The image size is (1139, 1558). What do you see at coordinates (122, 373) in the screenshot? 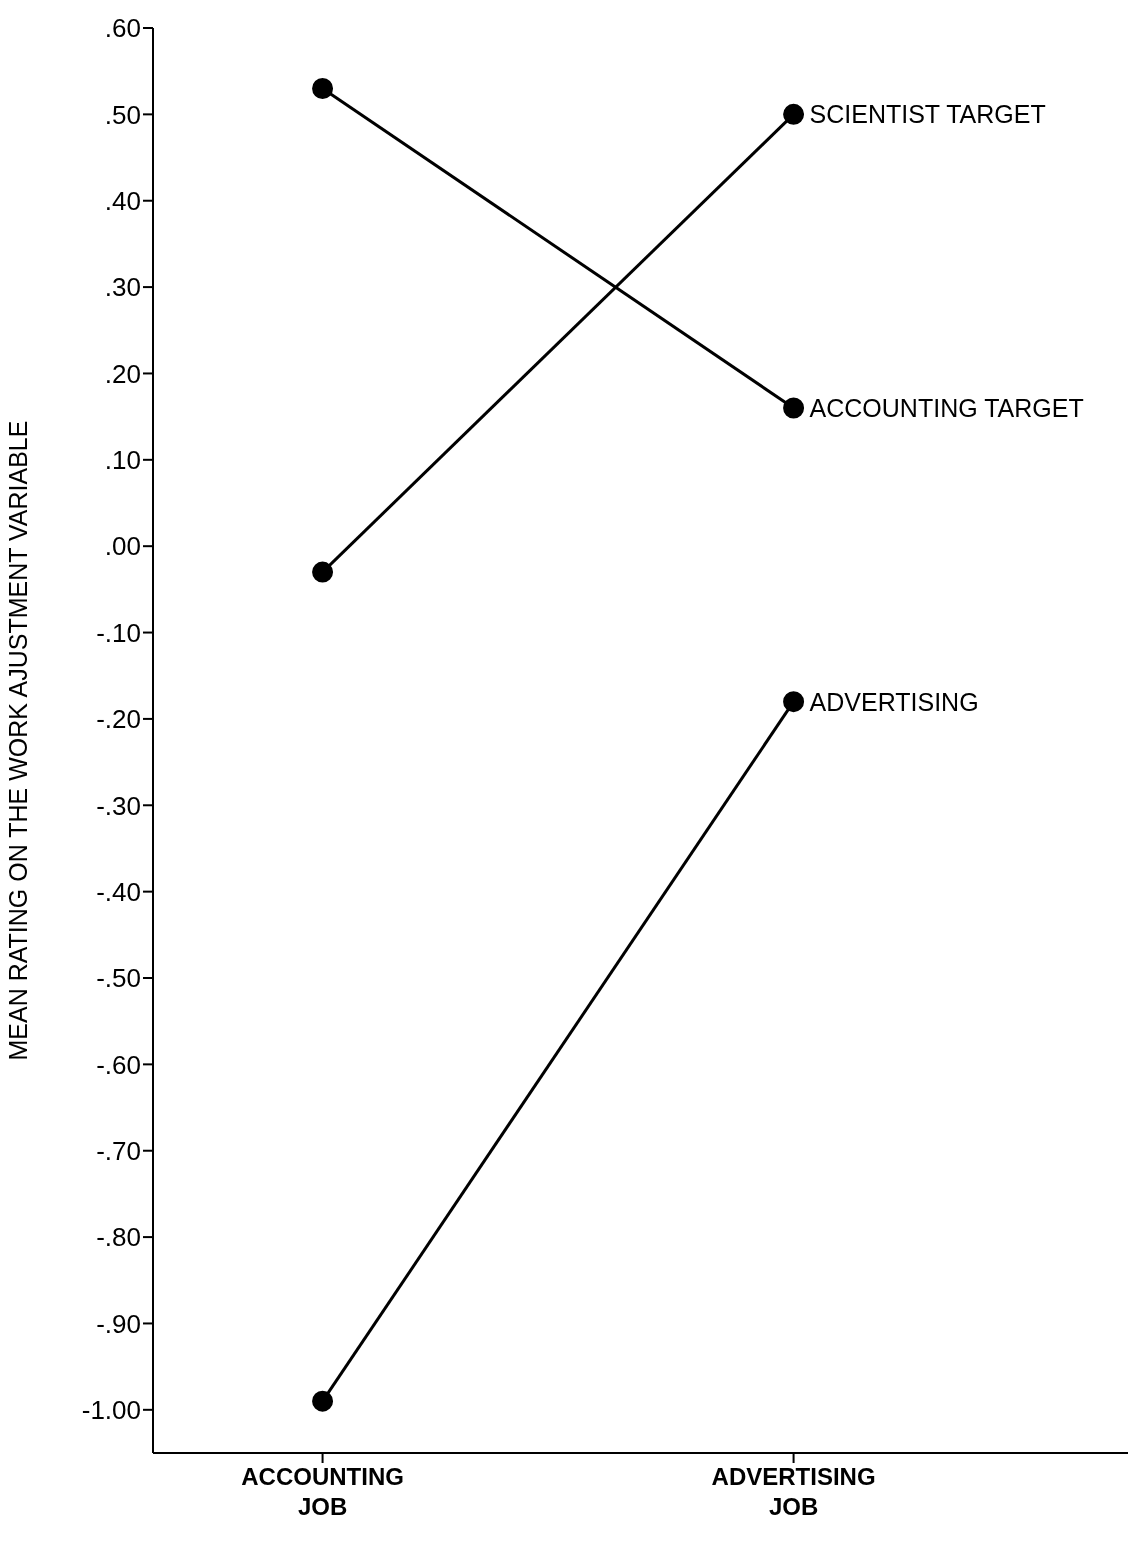
I see `y-tick-label: .20` at bounding box center [122, 373].